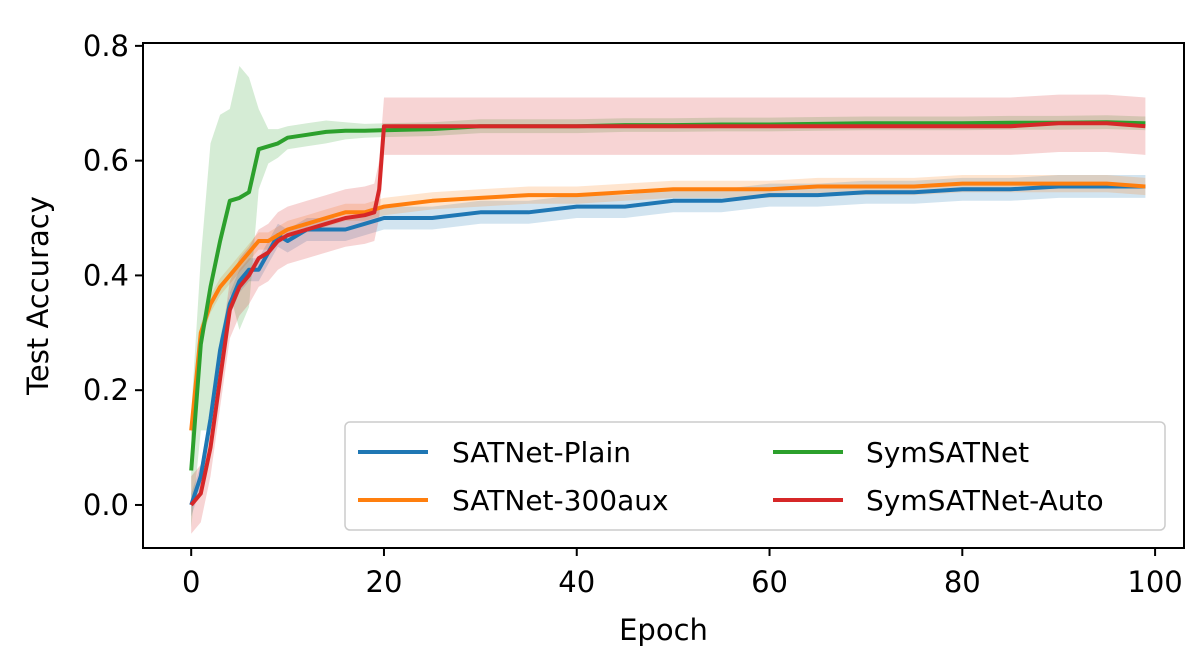 The width and height of the screenshot is (1202, 668). What do you see at coordinates (560, 500) in the screenshot?
I see `legend-label-satnet-300aux: SATNet-300aux` at bounding box center [560, 500].